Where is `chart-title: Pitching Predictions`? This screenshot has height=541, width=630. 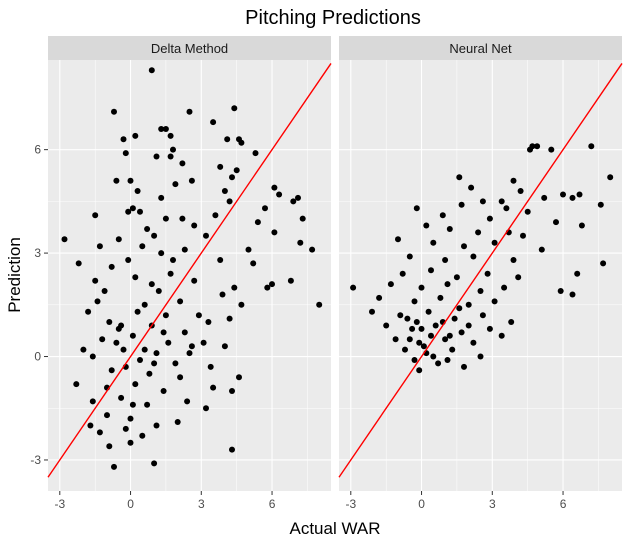
chart-title: Pitching Predictions is located at coordinates (333, 18).